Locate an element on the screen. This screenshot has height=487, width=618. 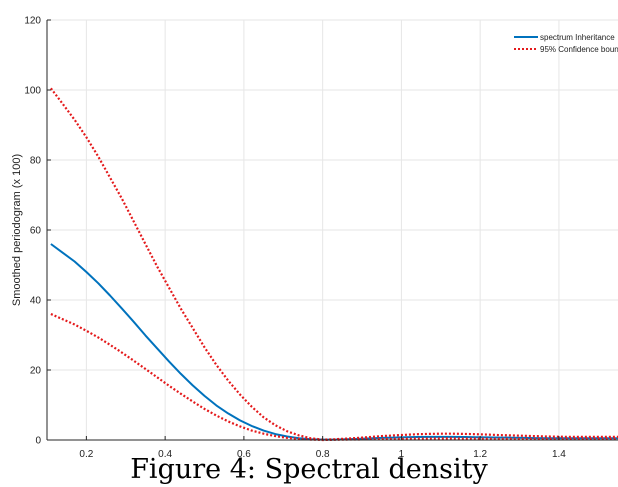
x-tick-label: 0.2 is located at coordinates (86, 454).